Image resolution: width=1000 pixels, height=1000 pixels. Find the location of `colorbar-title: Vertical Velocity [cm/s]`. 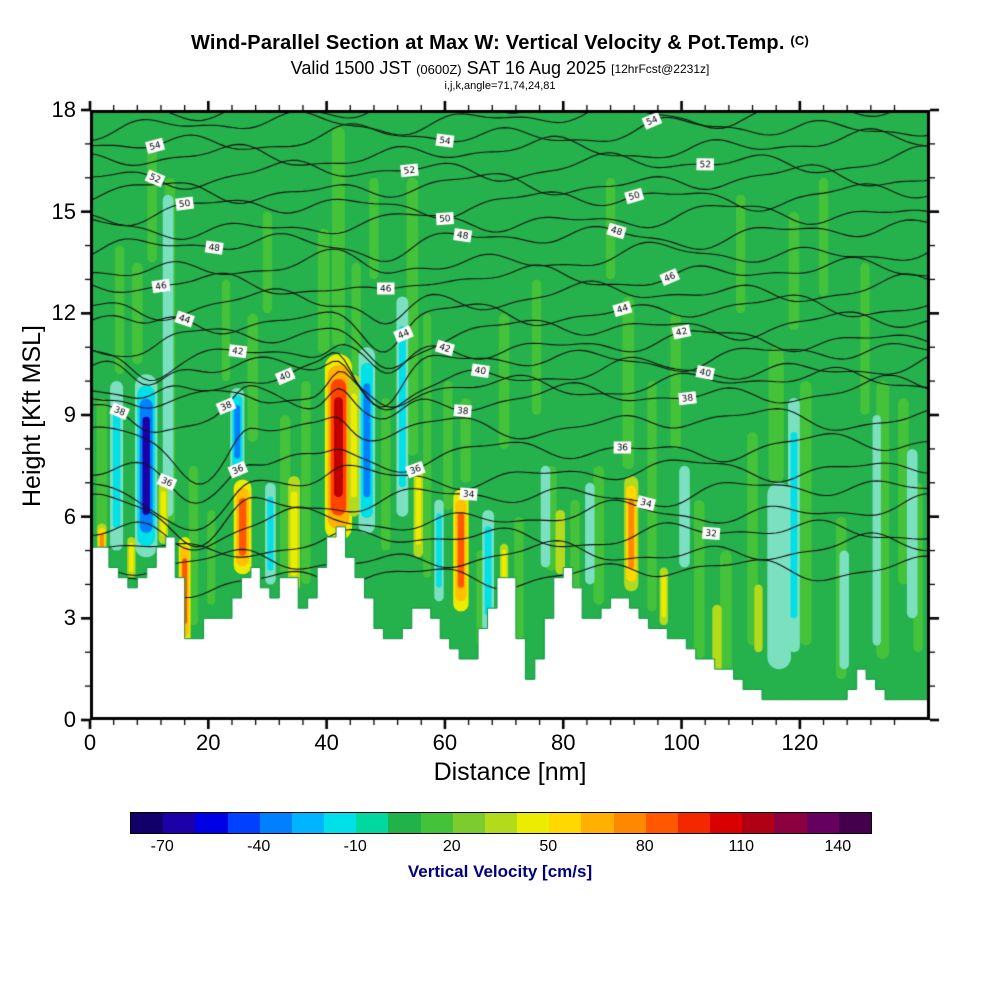

colorbar-title: Vertical Velocity [cm/s] is located at coordinates (500, 871).